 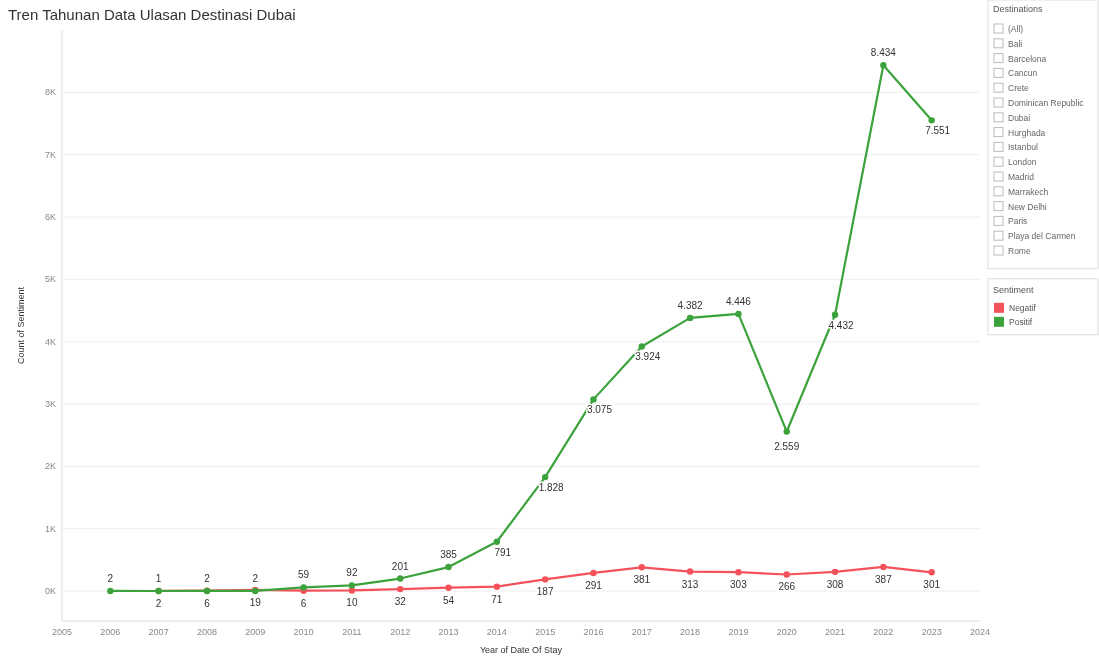 I want to click on y-tick-label: 6K, so click(x=50, y=217).